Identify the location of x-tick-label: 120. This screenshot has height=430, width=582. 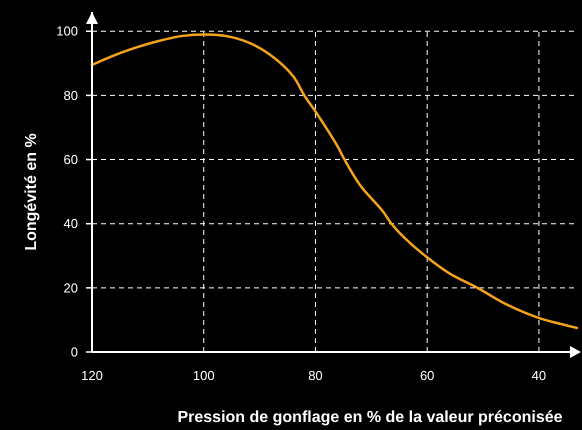
(92, 375).